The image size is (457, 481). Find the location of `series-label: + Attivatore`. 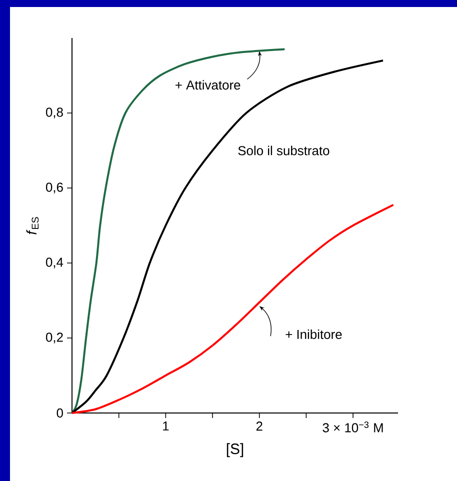

series-label: + Attivatore is located at coordinates (208, 85).